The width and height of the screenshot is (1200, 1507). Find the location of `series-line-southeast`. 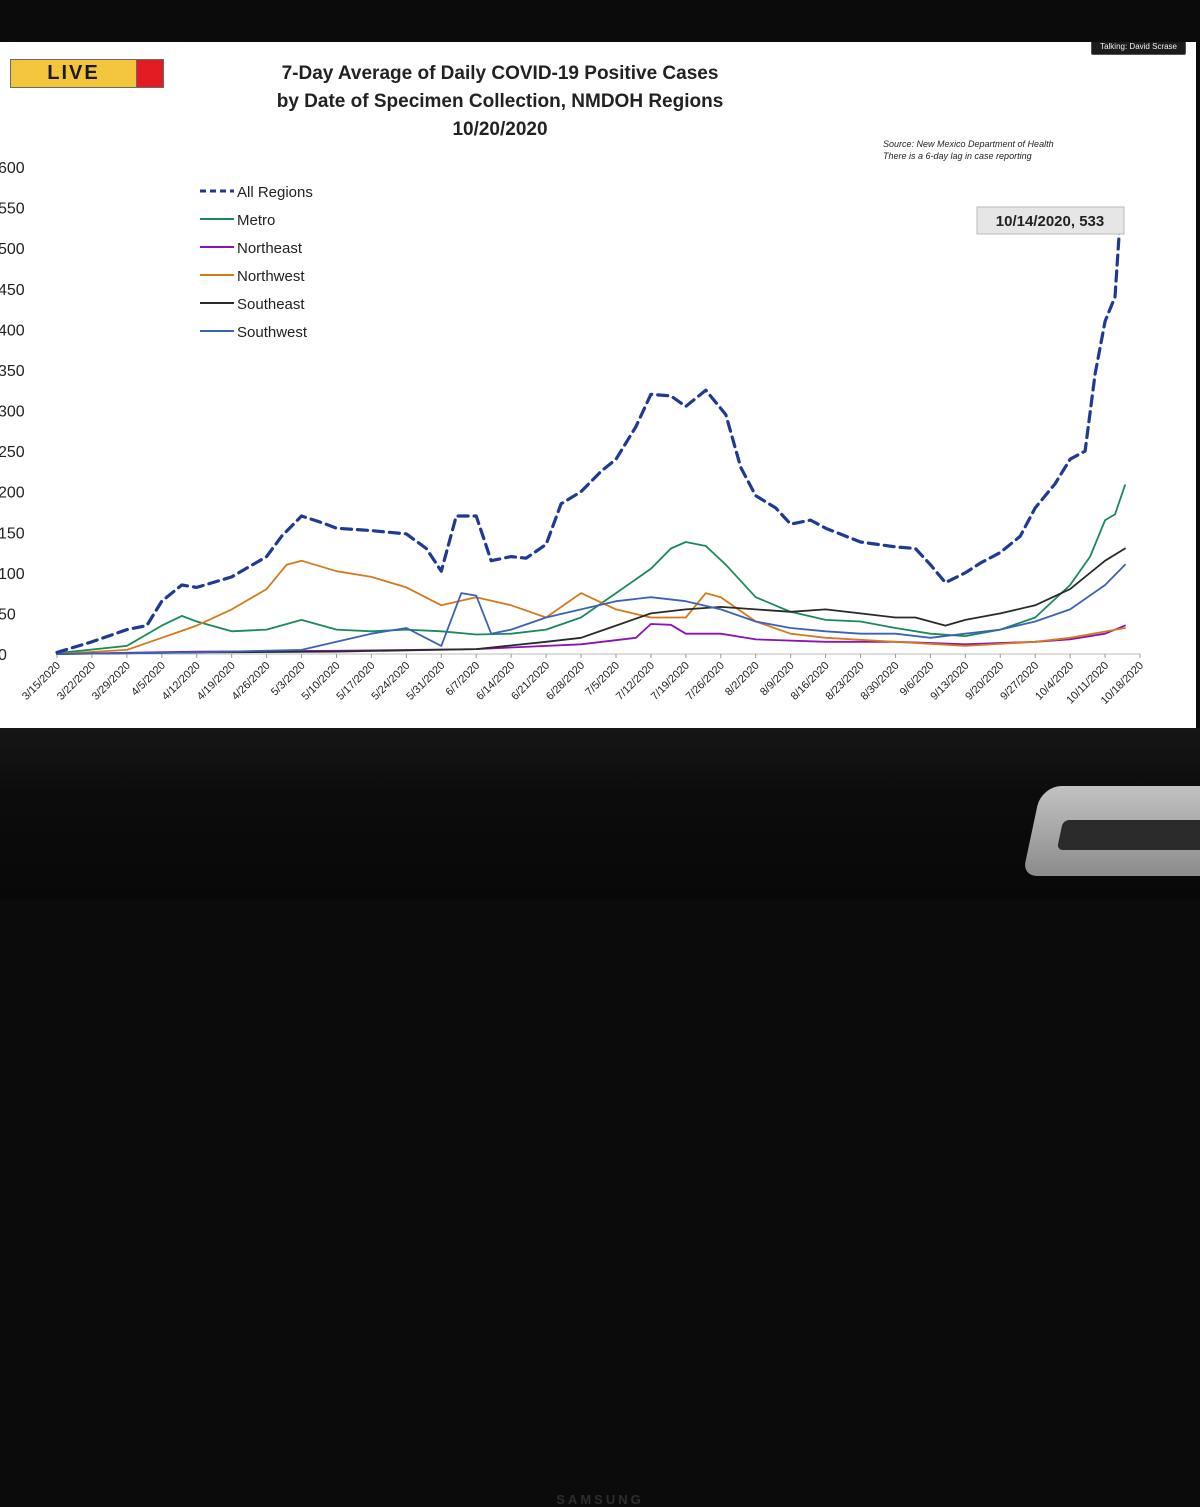

series-line-southeast is located at coordinates (591, 601).